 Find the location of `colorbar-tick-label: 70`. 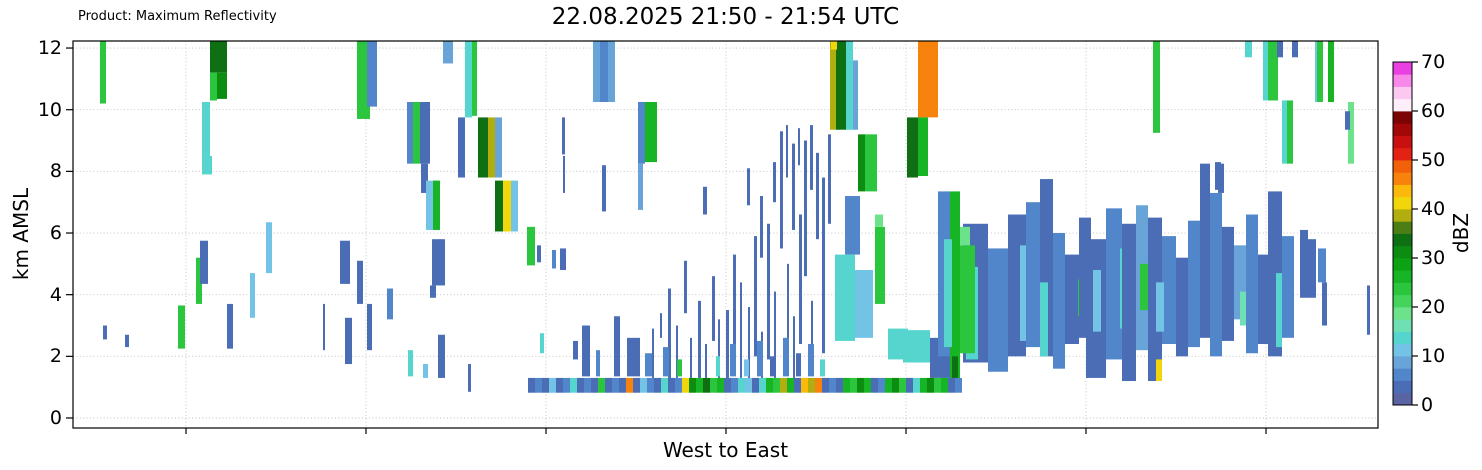

colorbar-tick-label: 70 is located at coordinates (1433, 62).